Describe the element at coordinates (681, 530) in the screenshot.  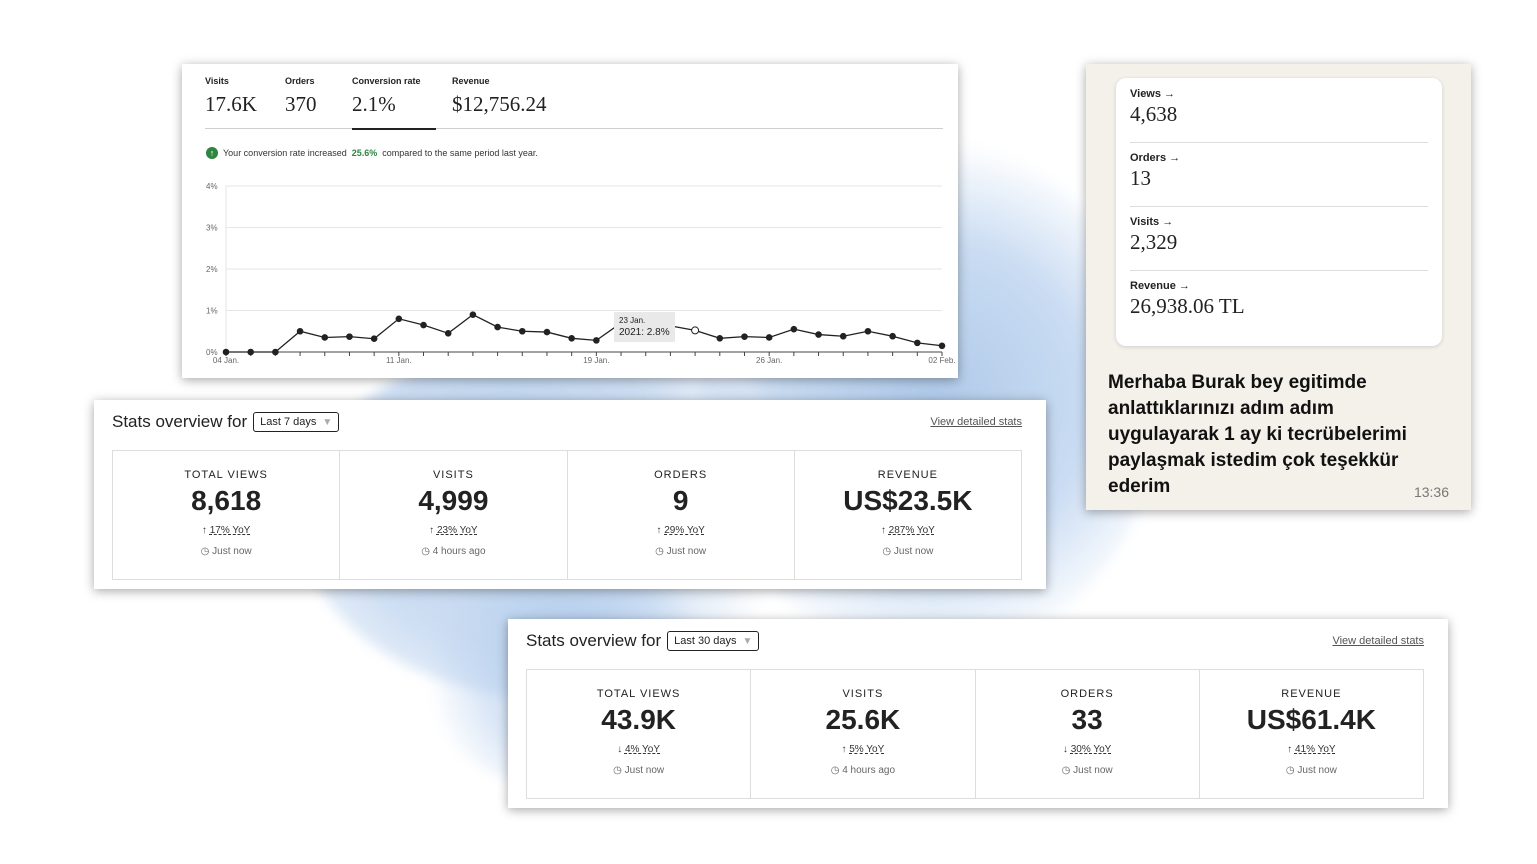
I see `stat-yoy: ↑ 29% YoY` at that location.